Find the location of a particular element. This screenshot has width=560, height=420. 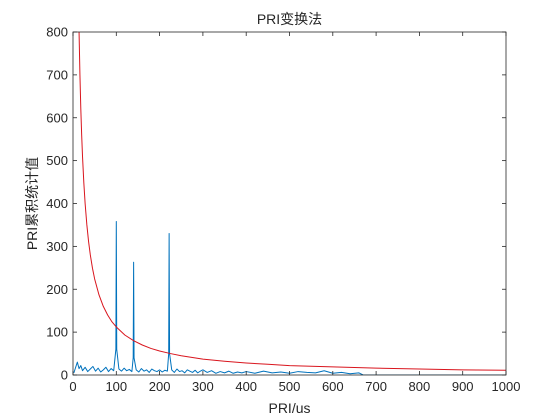

x-tick-label: 500 is located at coordinates (290, 386).